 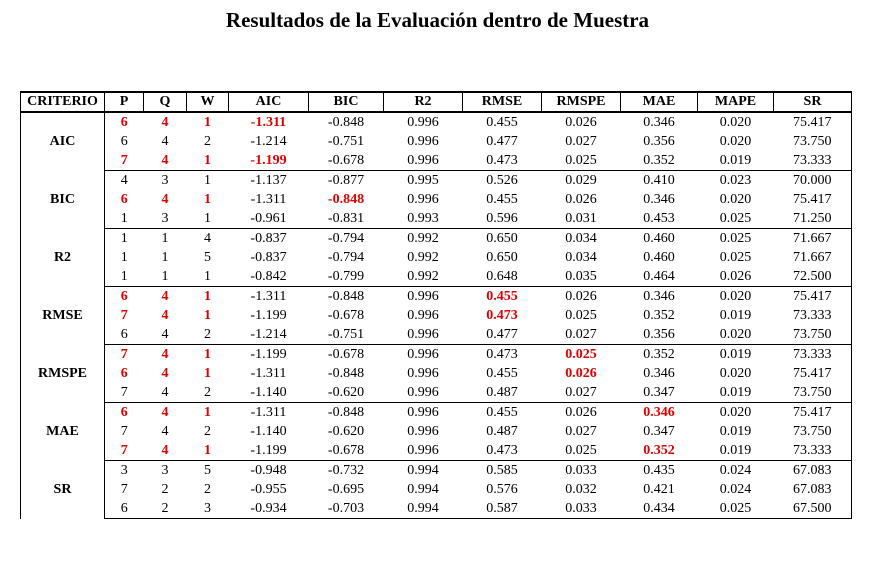 I want to click on value-cell: -0.848, so click(x=346, y=373).